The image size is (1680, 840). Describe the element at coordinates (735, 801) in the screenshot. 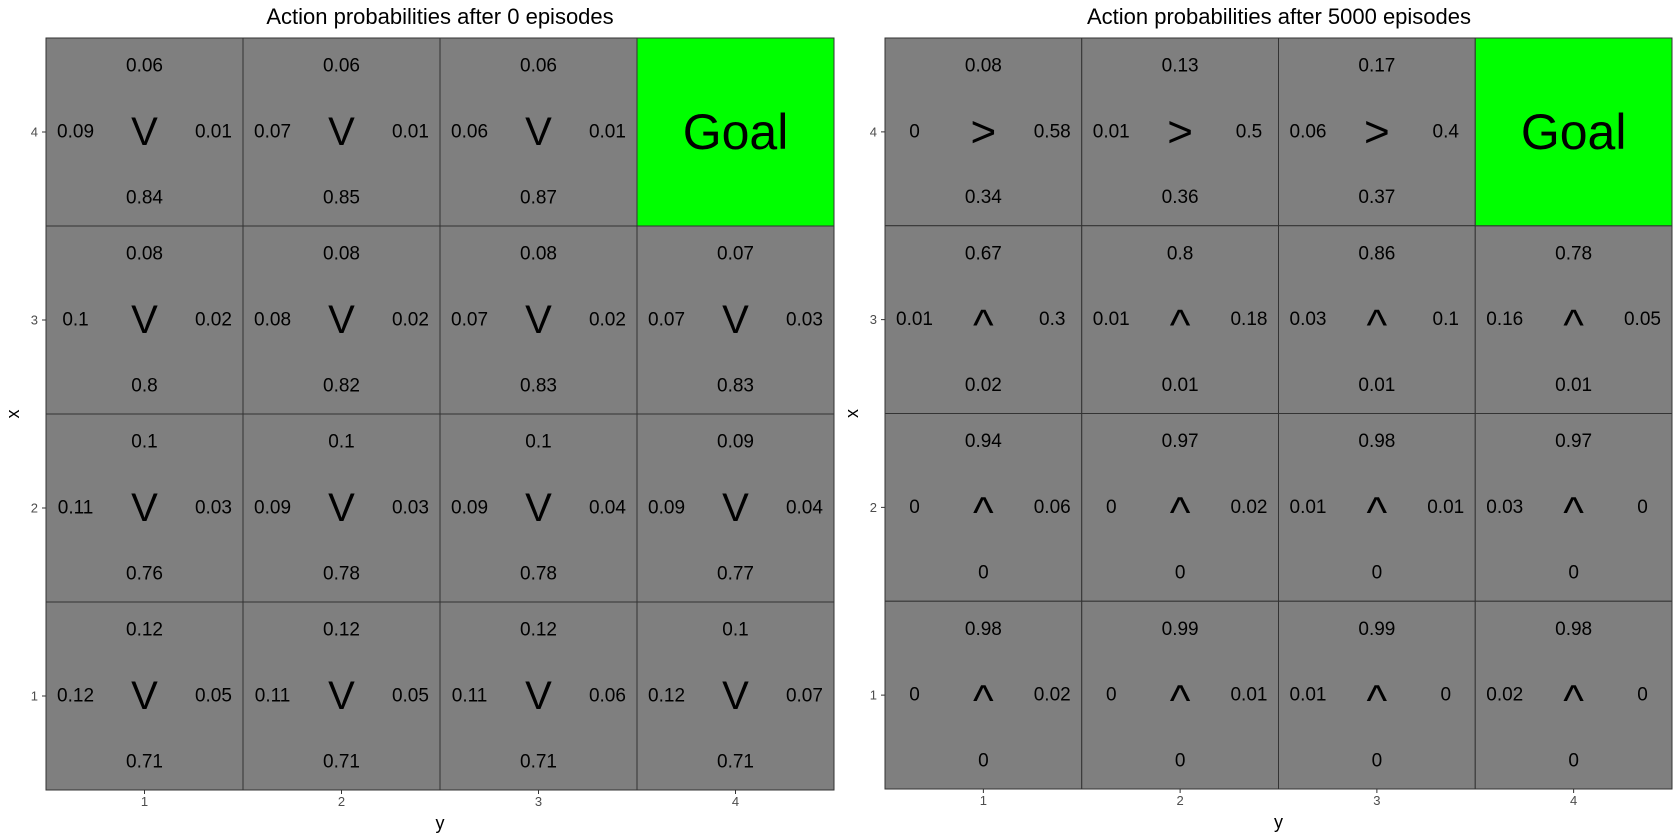

I see `left-x-tick-label: 4` at that location.